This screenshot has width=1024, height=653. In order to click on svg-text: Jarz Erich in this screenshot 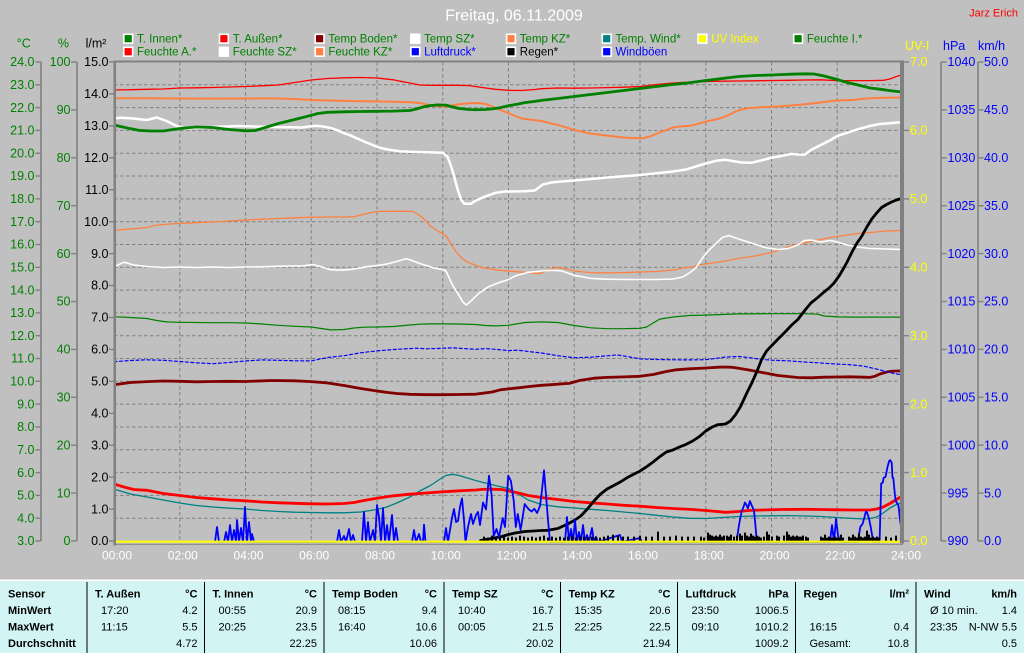, I will do `click(993, 14)`.